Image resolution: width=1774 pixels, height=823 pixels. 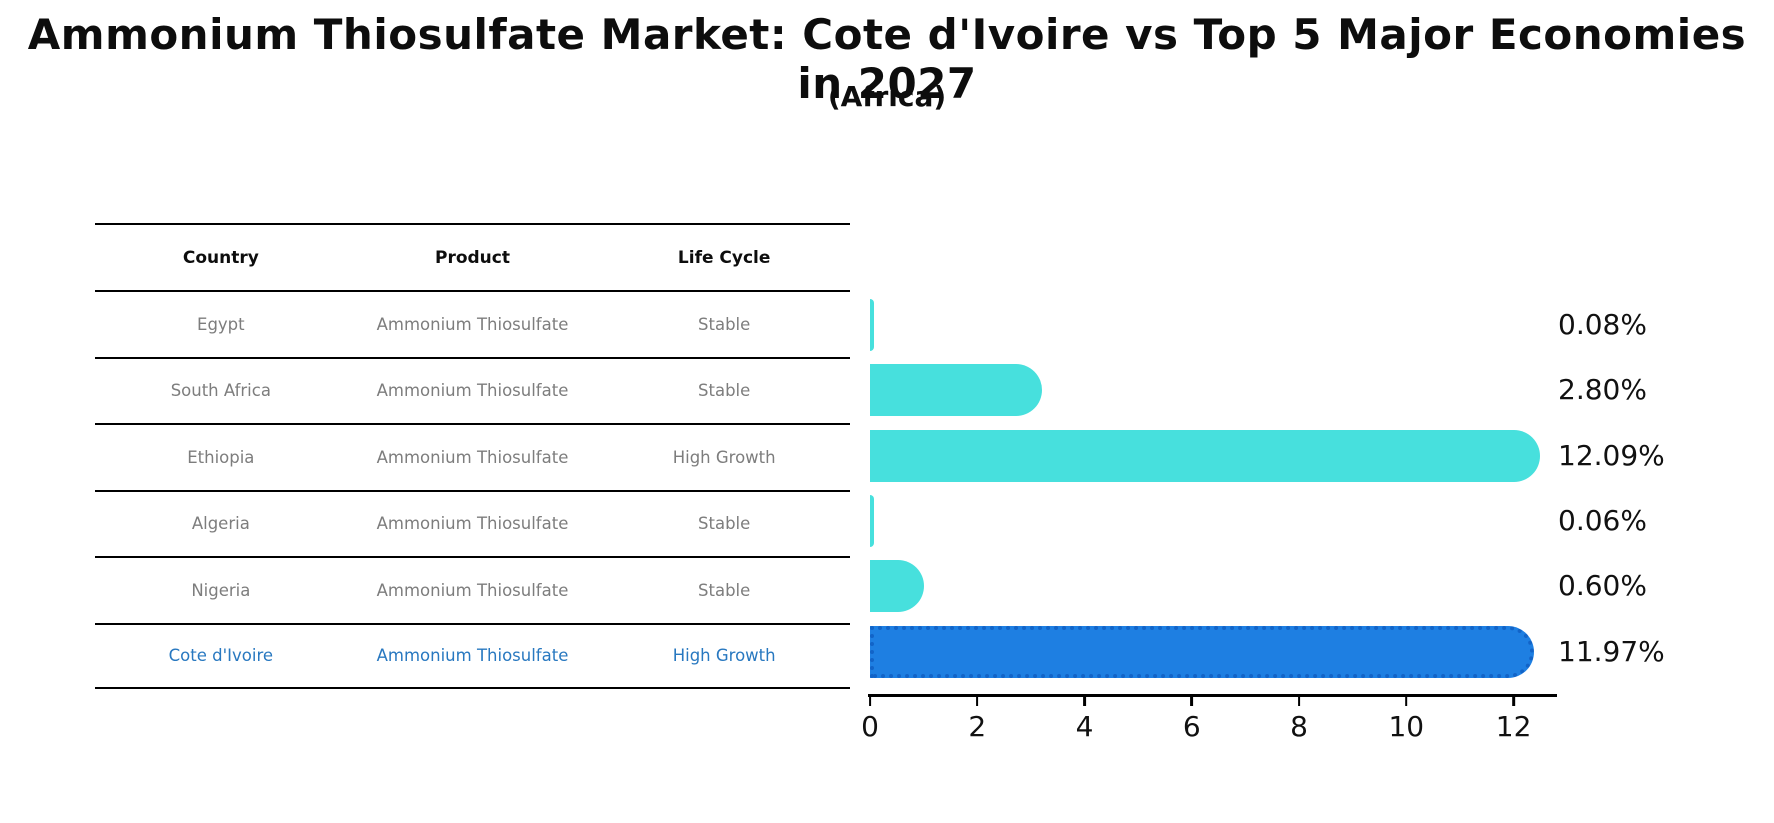 I want to click on bar-row-ethiopia: 12.09%, so click(x=1320, y=455).